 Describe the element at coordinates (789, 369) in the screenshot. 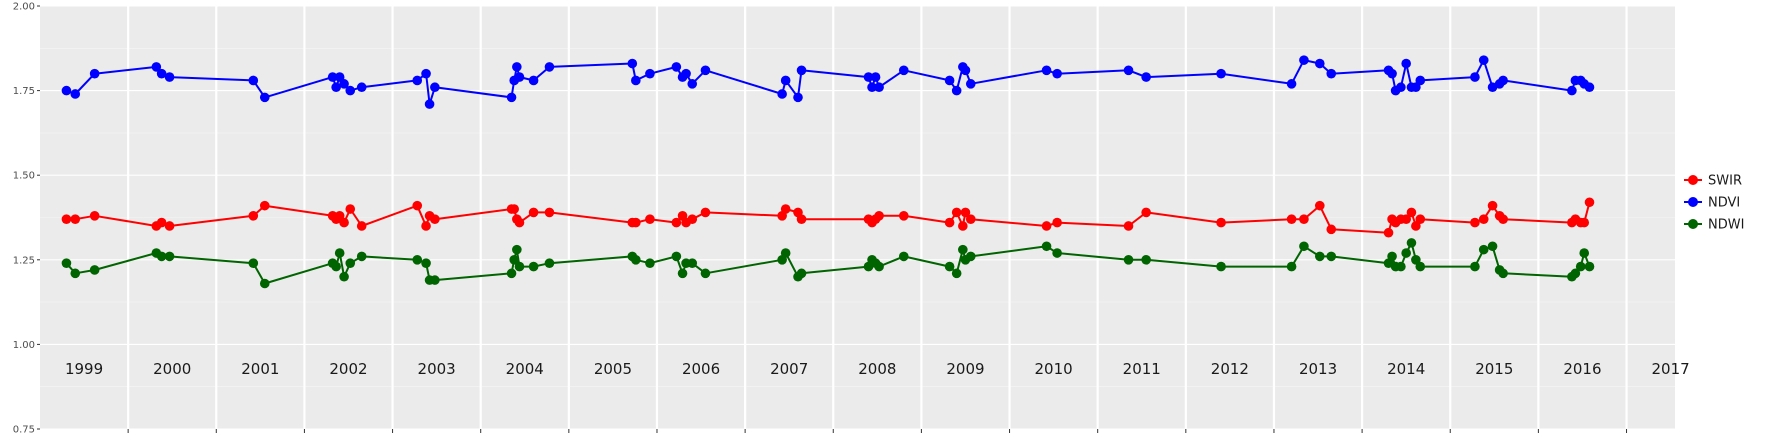

I see `year-label: 2007` at that location.